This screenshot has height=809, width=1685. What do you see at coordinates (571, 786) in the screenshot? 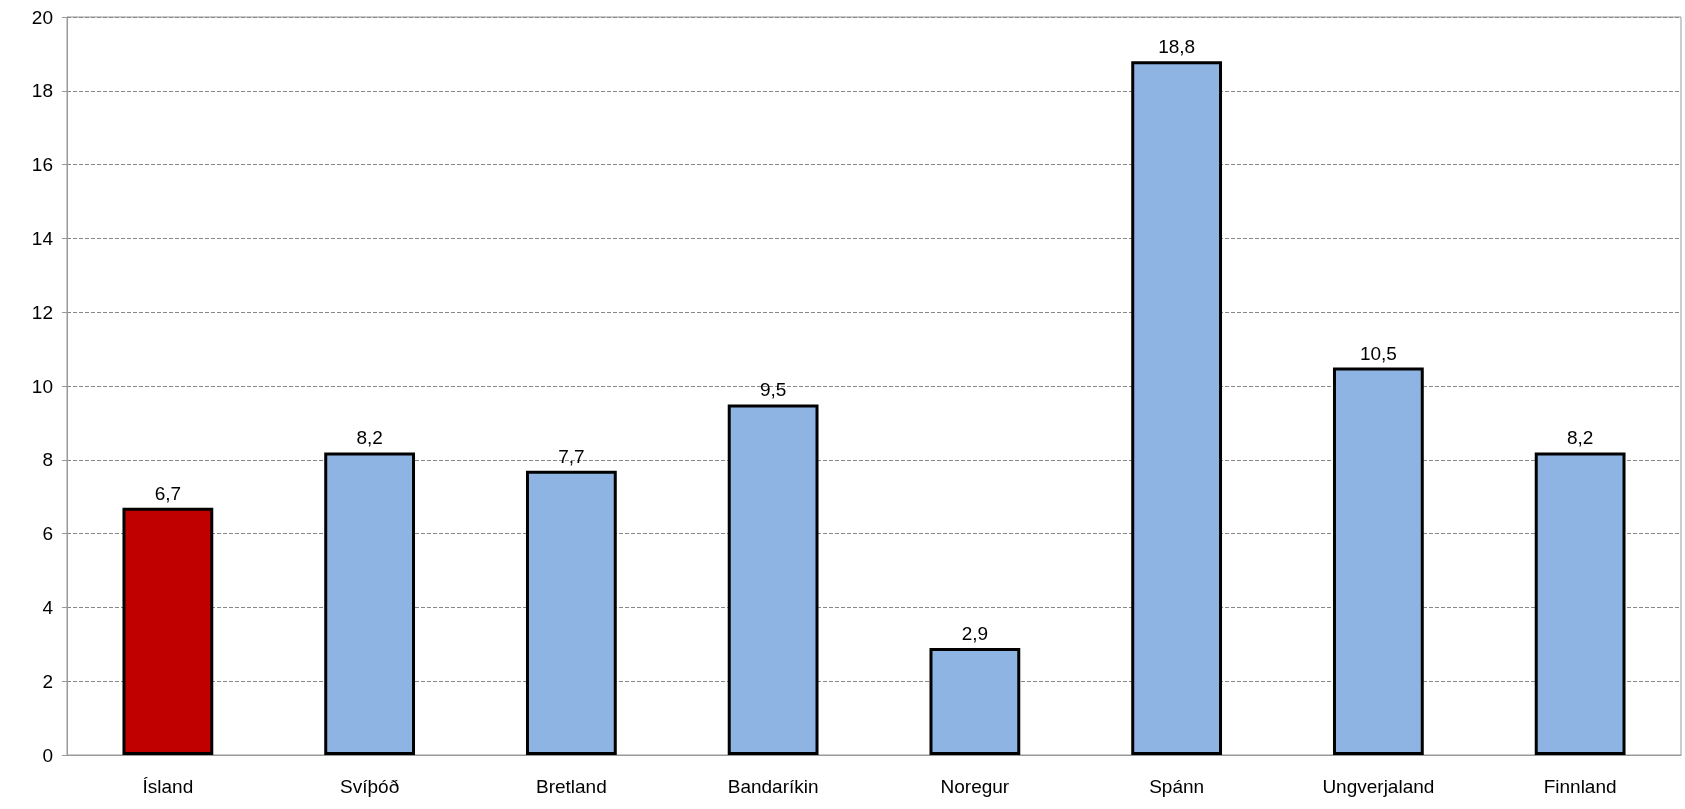
I see `x-tick-label: Bretland` at bounding box center [571, 786].